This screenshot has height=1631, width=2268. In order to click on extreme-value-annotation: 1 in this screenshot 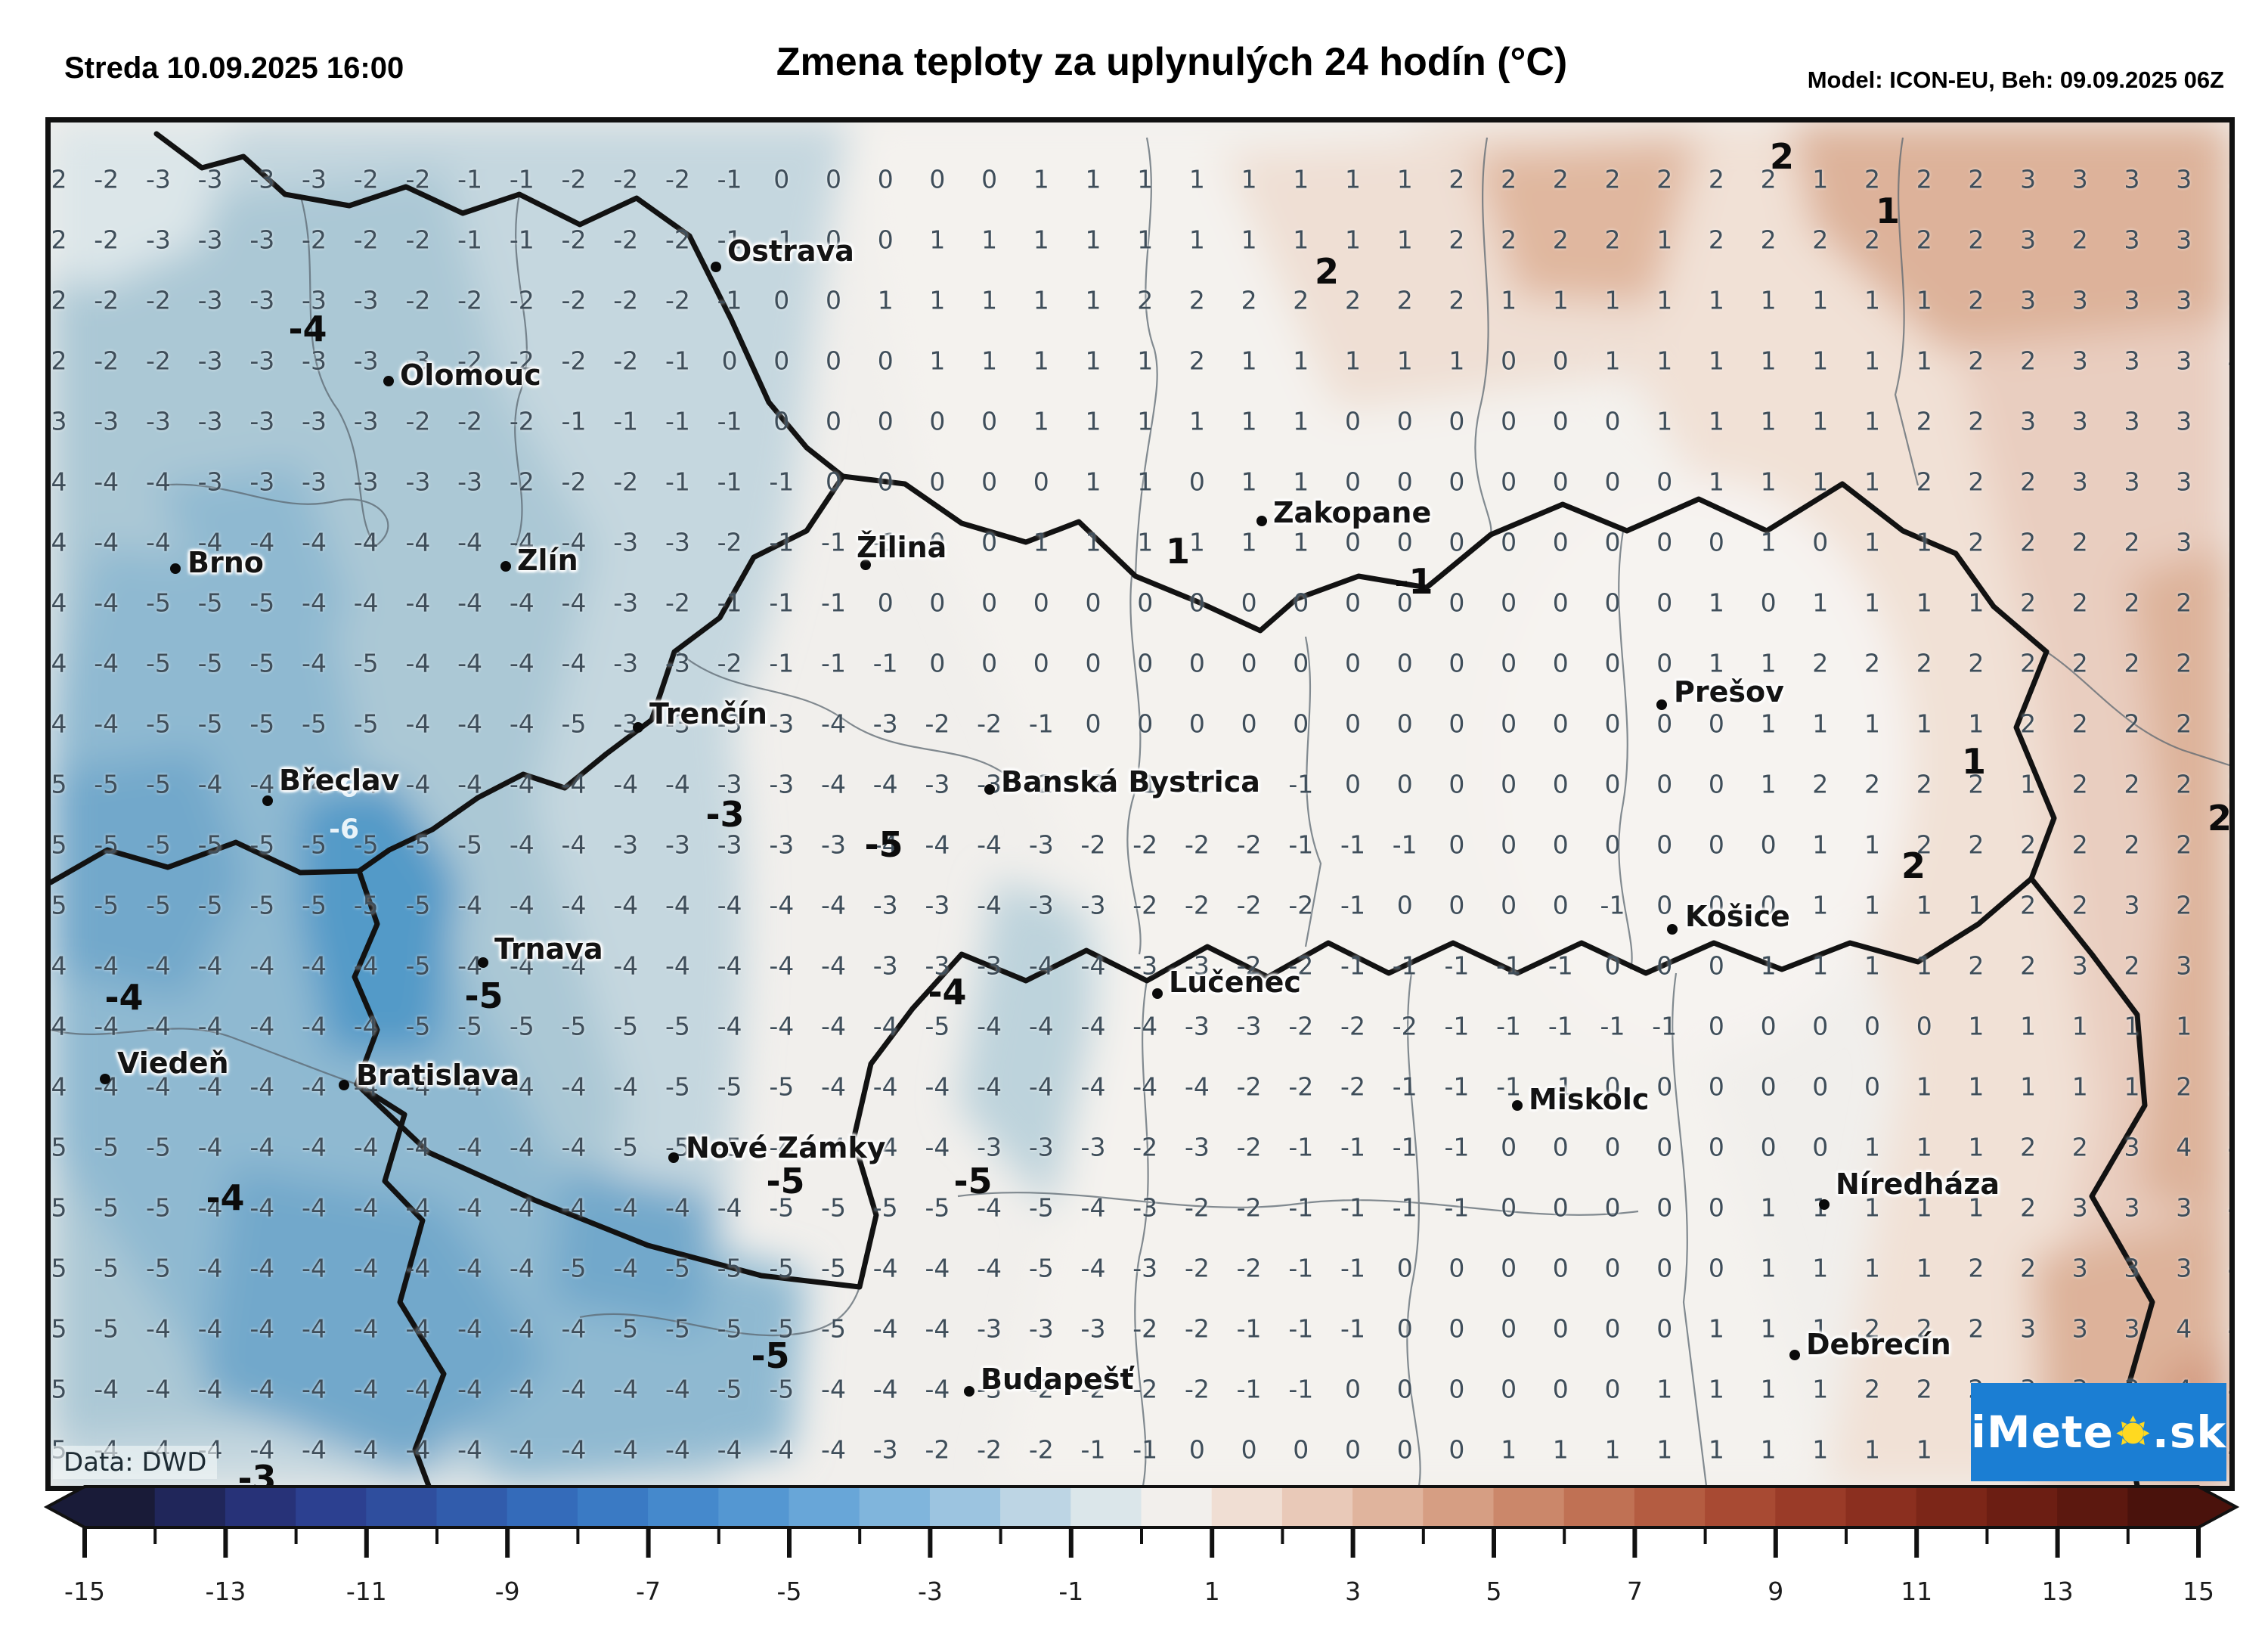, I will do `click(1178, 551)`.